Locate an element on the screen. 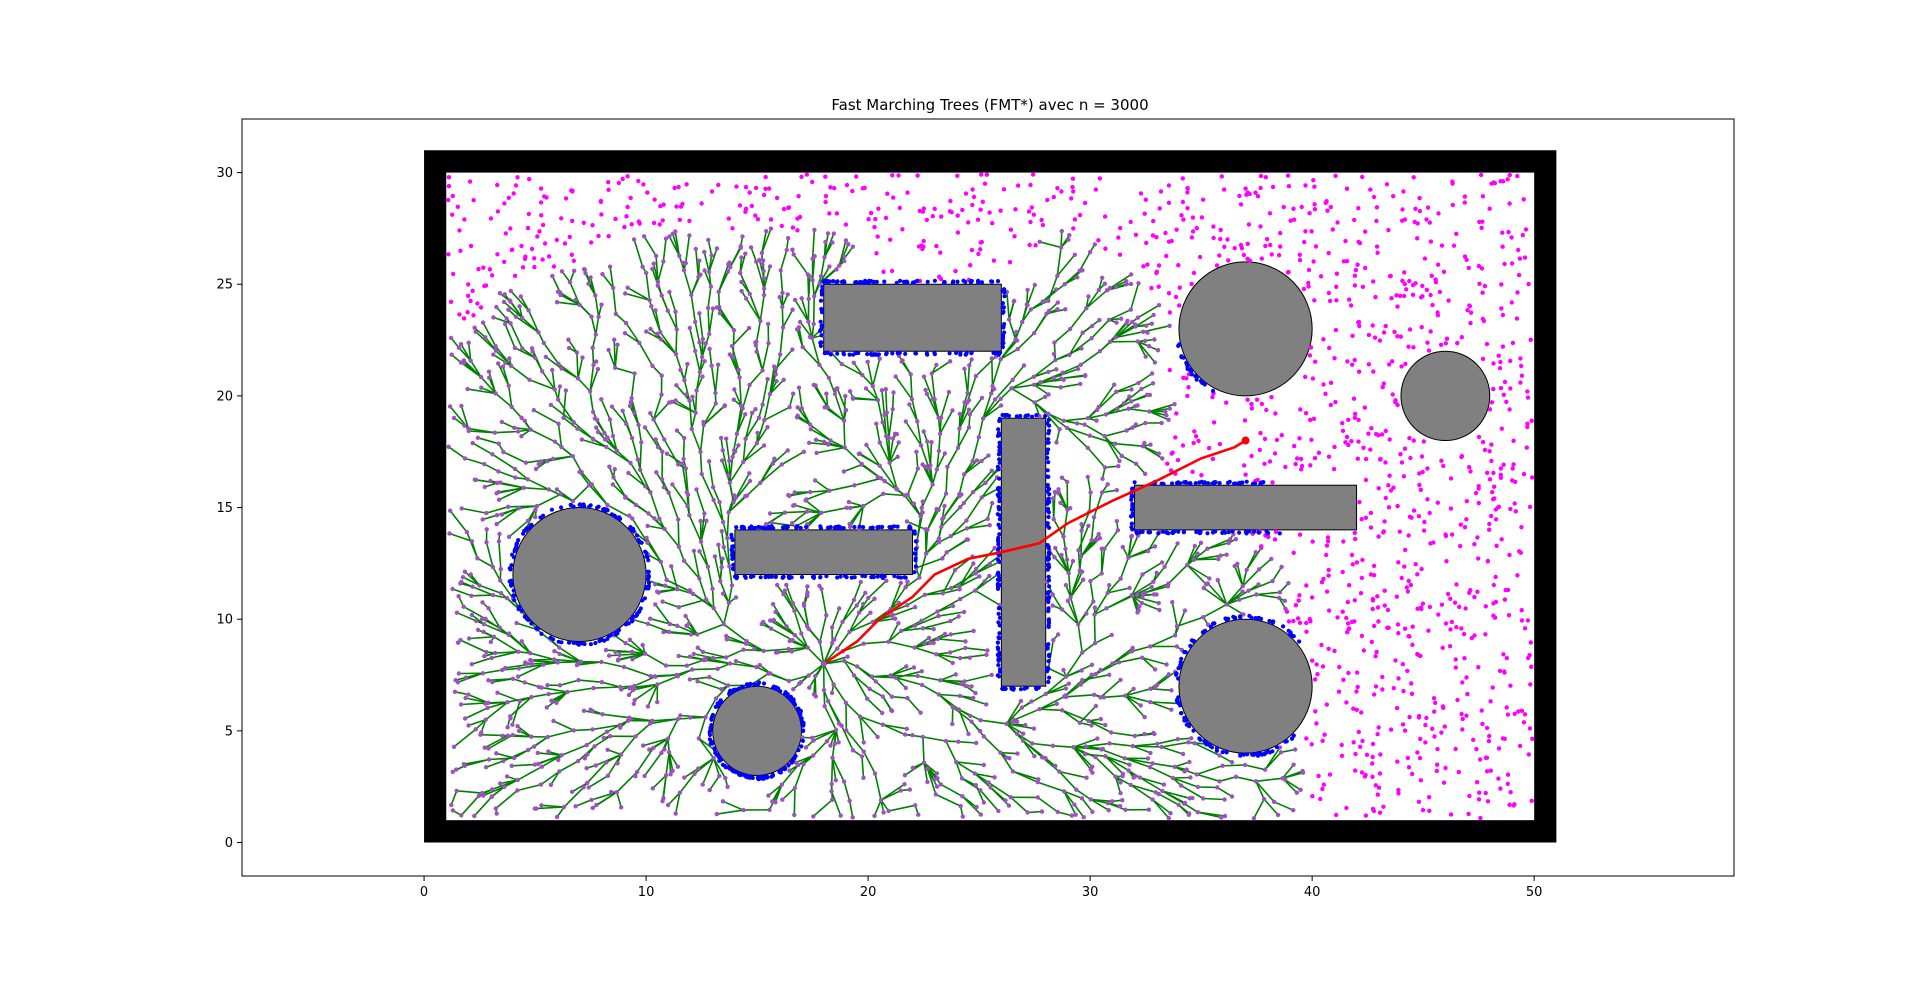 This screenshot has width=1920, height=986. circle-obstacle is located at coordinates (1445, 395).